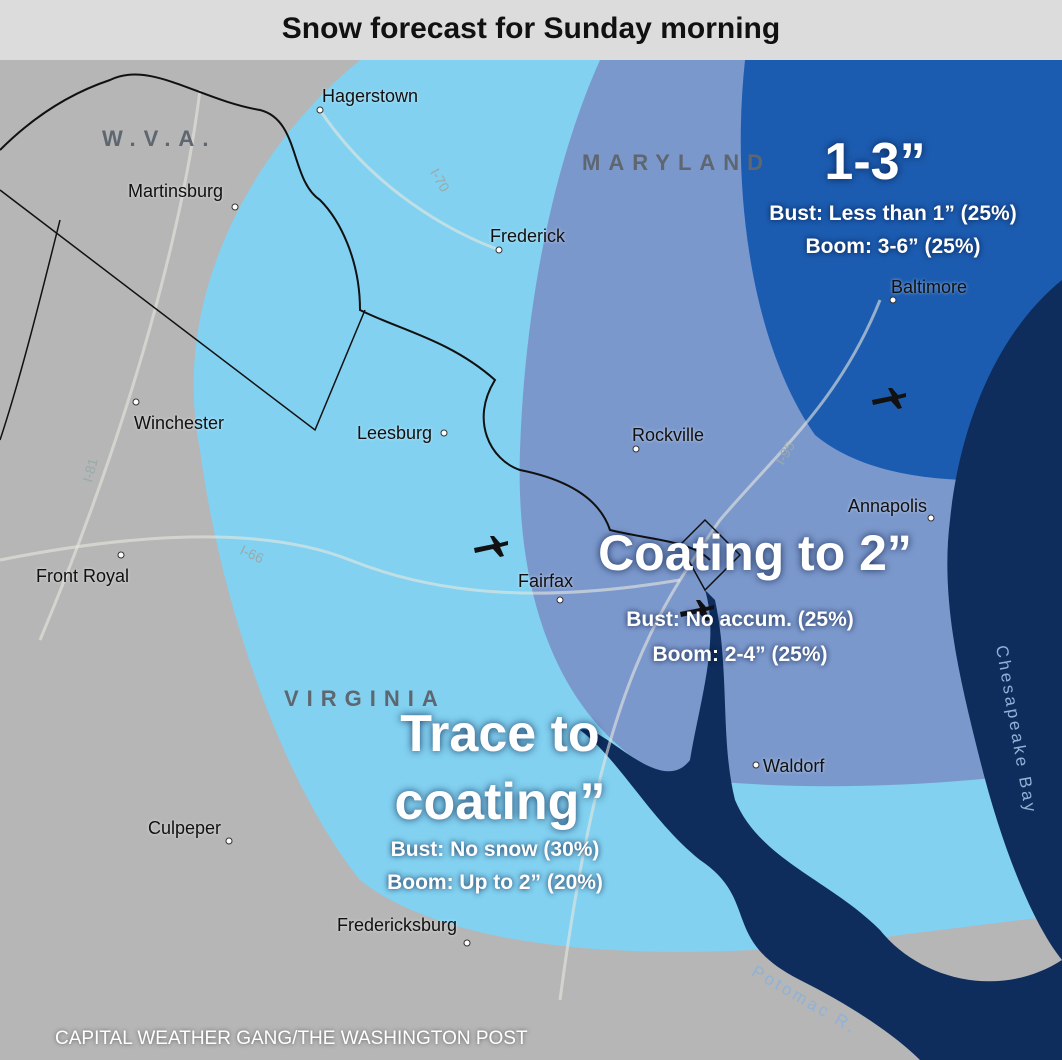 This screenshot has height=1060, width=1062. I want to click on zone-one-three, so click(901, 270).